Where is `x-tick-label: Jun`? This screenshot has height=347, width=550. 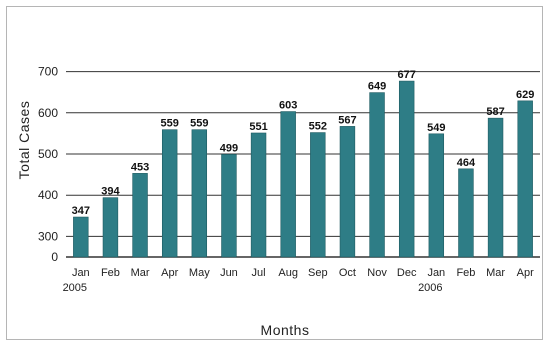
x-tick-label: Jun is located at coordinates (229, 273).